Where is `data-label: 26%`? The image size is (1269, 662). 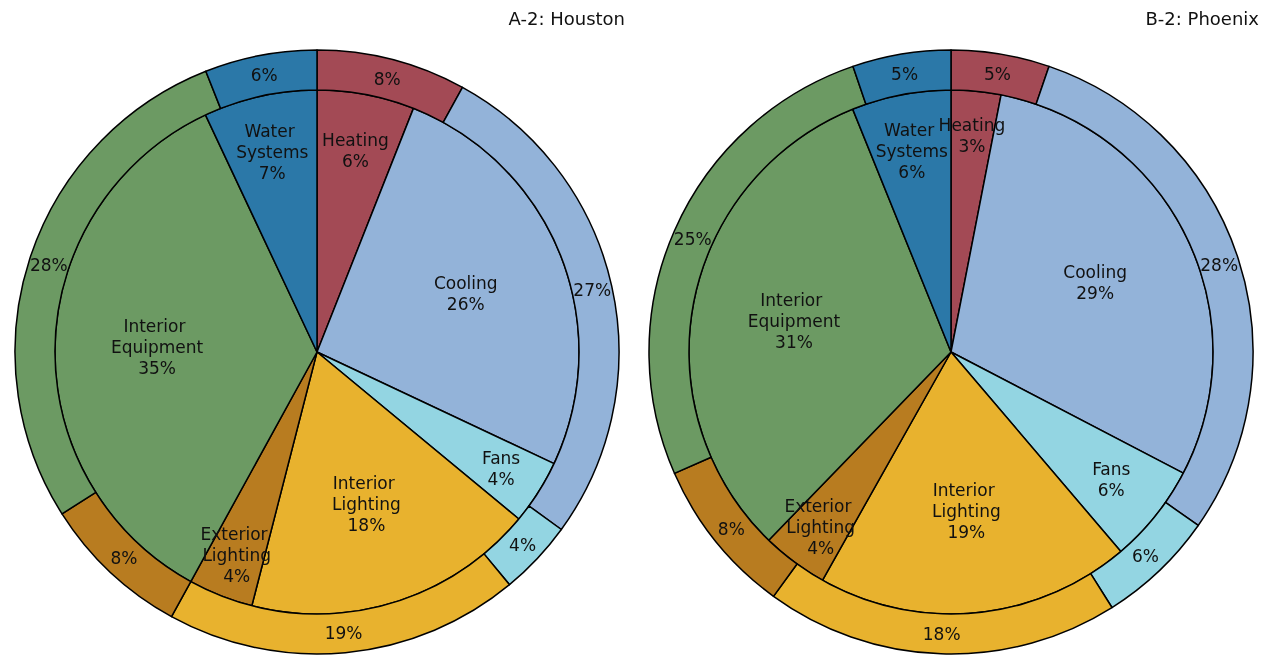
data-label: 26% is located at coordinates (465, 303).